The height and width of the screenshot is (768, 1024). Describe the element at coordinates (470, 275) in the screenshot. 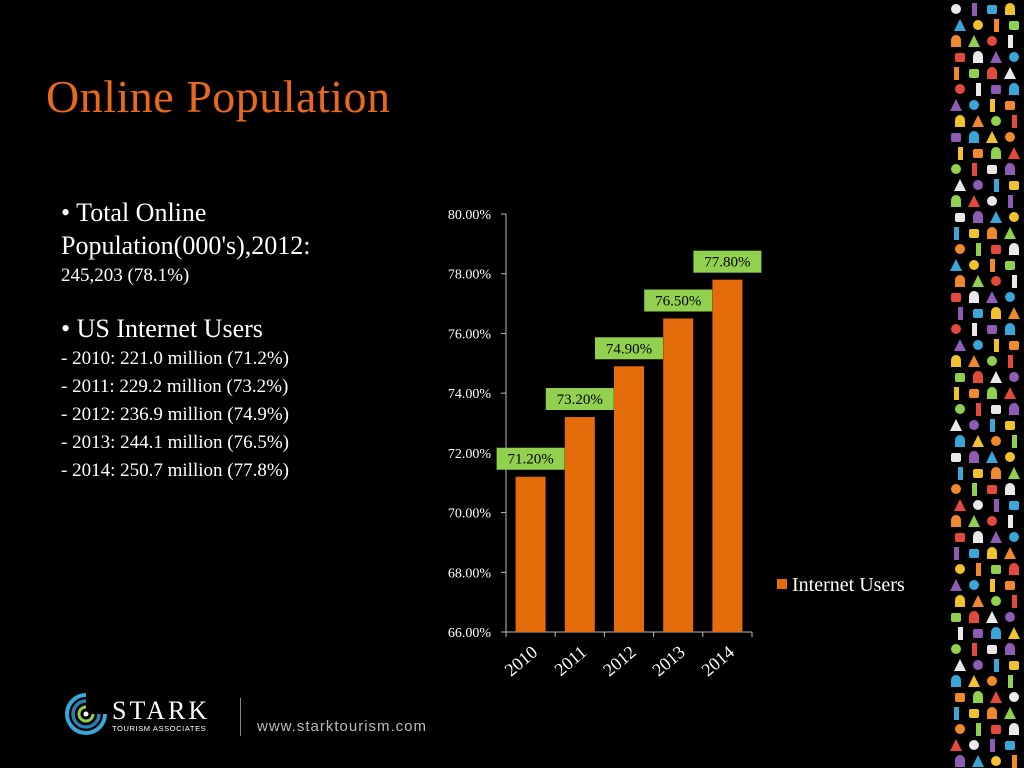

I see `y-tick-label: 78.00%` at that location.